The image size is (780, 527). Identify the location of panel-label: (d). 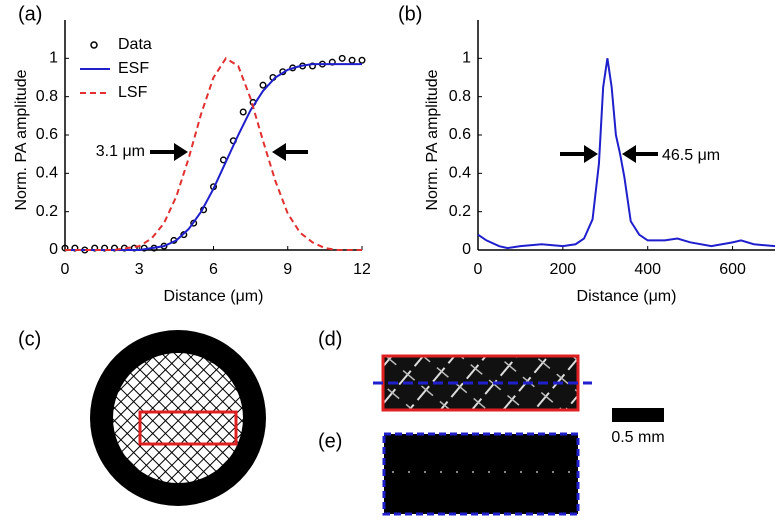
(330, 339).